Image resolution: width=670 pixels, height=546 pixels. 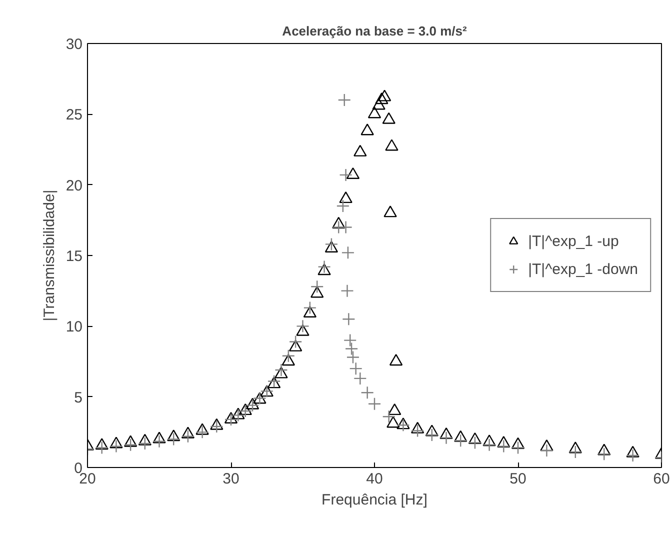 What do you see at coordinates (375, 500) in the screenshot?
I see `x-axis-title: Frequência [Hz]` at bounding box center [375, 500].